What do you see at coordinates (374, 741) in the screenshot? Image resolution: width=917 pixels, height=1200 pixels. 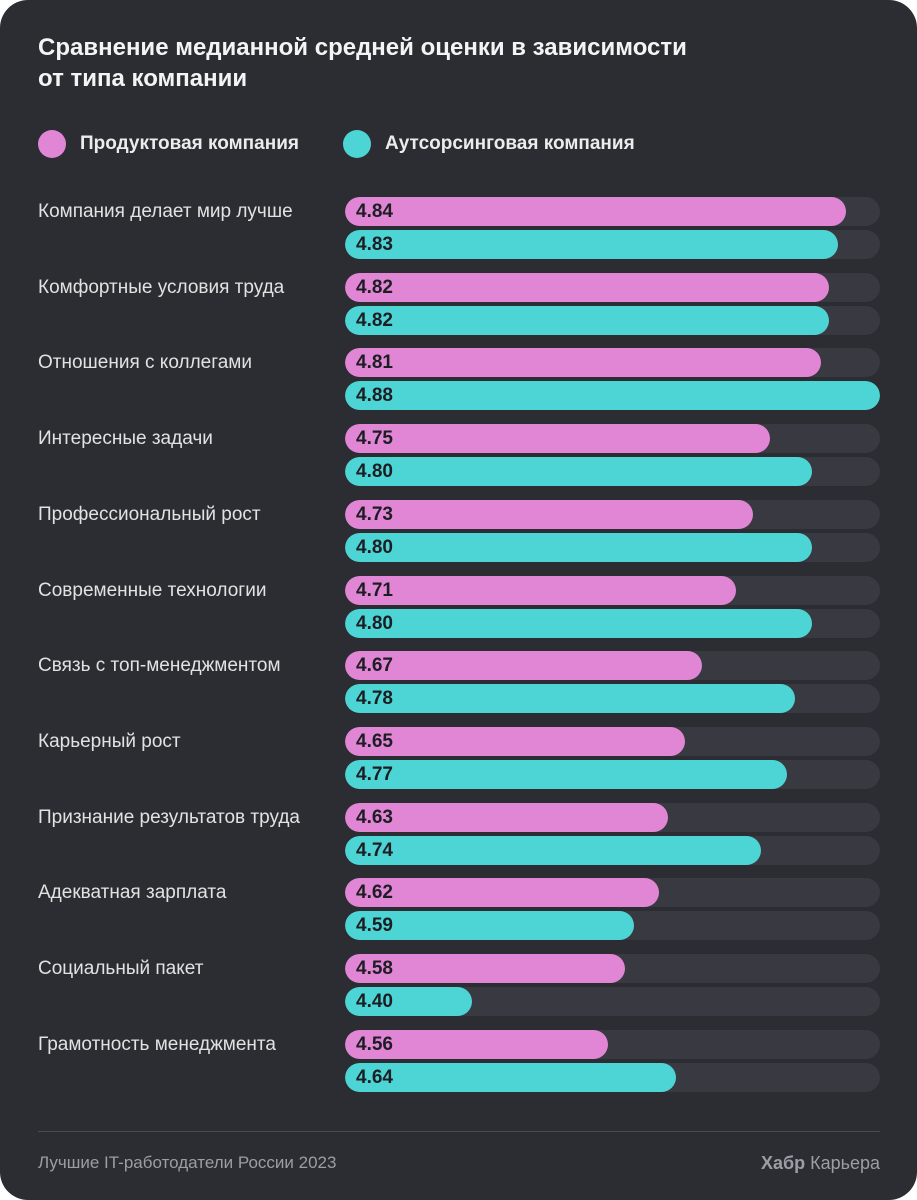 I see `value-label-product: 4.65` at bounding box center [374, 741].